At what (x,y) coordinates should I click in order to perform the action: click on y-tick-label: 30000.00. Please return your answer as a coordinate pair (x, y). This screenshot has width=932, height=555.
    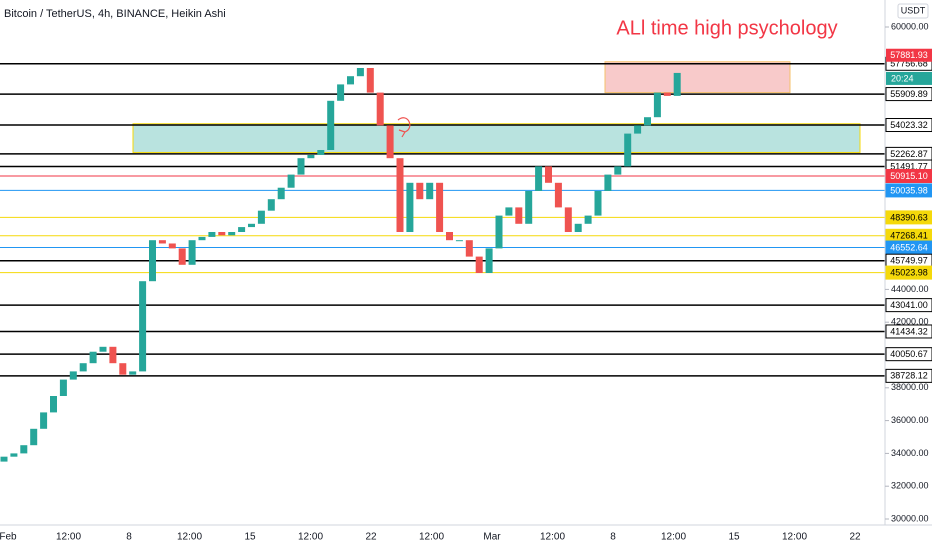
    Looking at the image, I should click on (910, 518).